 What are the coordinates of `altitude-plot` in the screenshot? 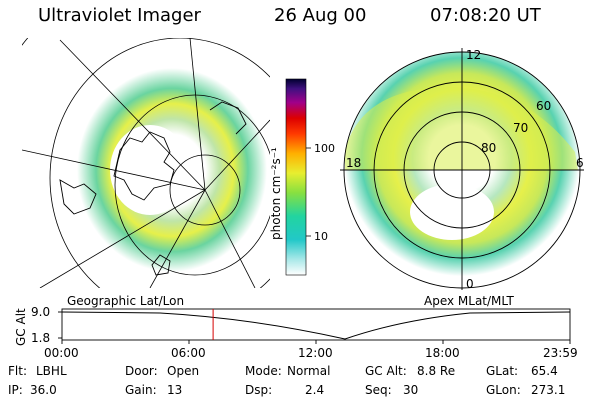 It's located at (314, 326).